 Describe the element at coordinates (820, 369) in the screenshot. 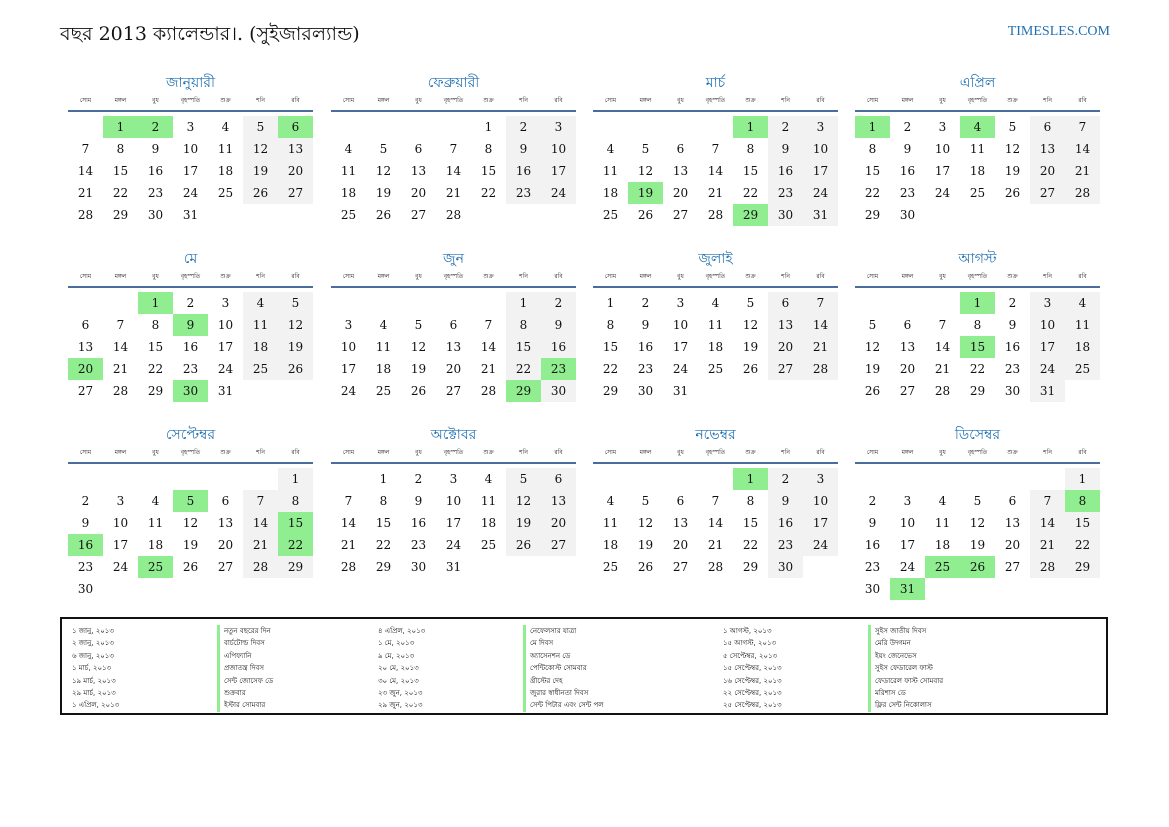

I see `day-cell: 28` at that location.